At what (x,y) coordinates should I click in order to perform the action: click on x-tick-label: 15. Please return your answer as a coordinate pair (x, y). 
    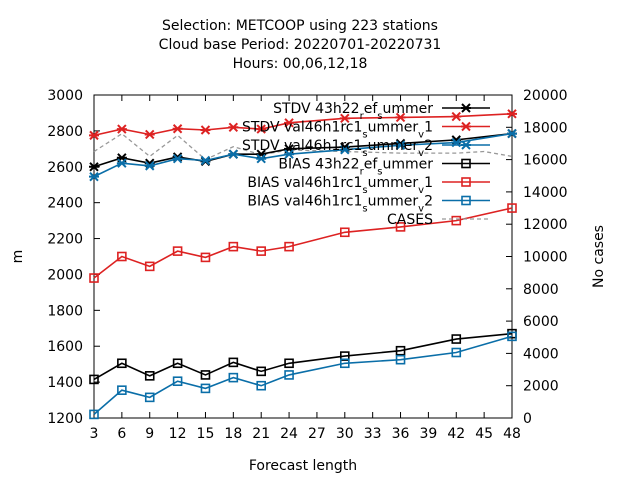
    Looking at the image, I should click on (206, 434).